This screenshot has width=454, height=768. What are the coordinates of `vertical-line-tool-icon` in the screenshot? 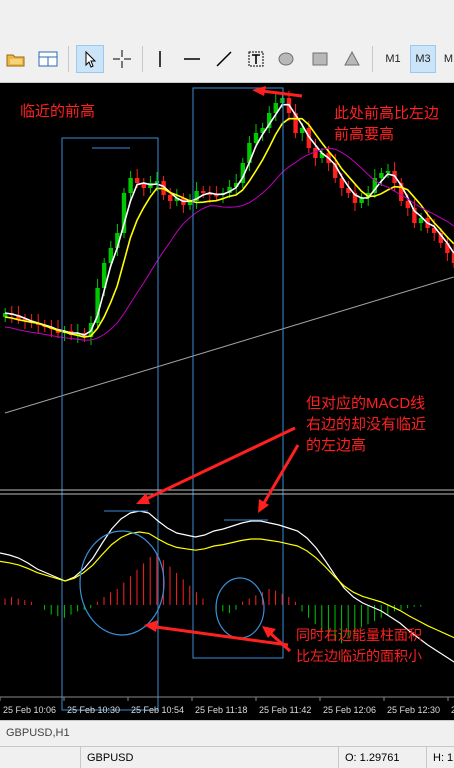 It's located at (160, 59).